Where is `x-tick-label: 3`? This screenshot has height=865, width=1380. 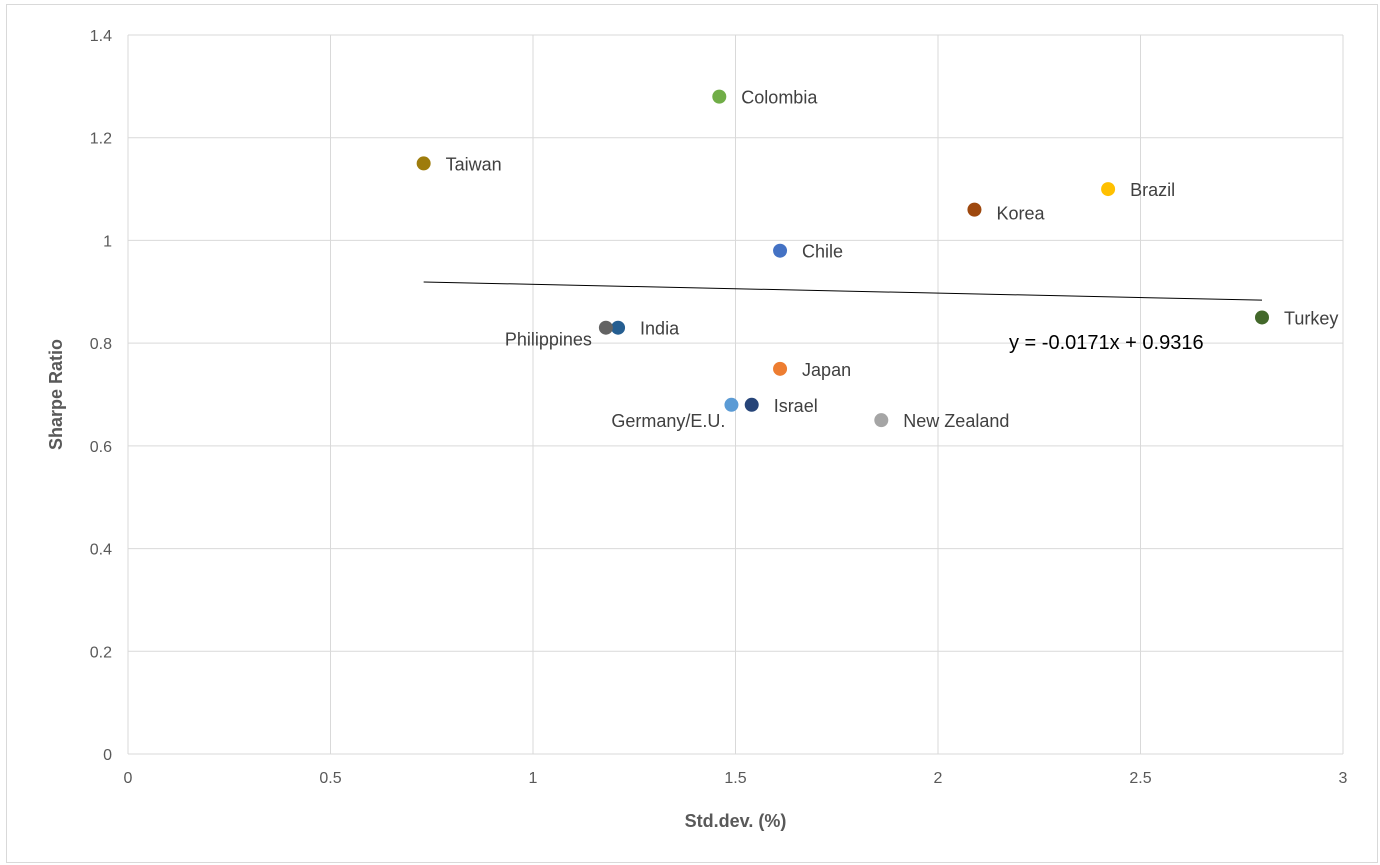
x-tick-label: 3 is located at coordinates (1343, 778).